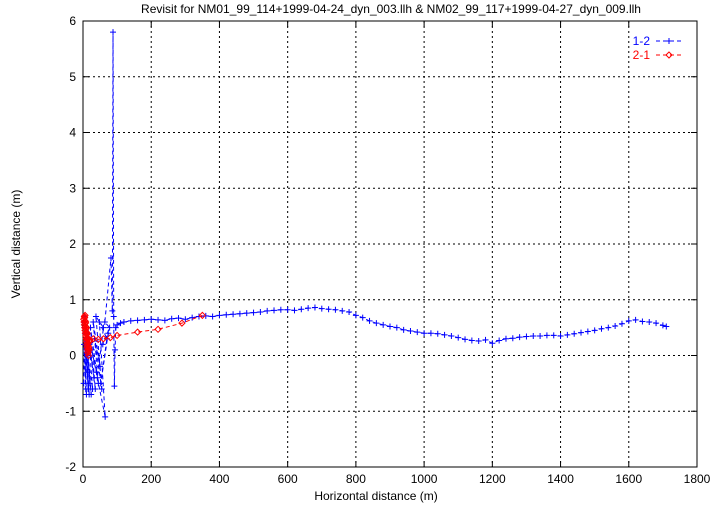 The height and width of the screenshot is (505, 721). I want to click on x-tick-label: 1400, so click(560, 479).